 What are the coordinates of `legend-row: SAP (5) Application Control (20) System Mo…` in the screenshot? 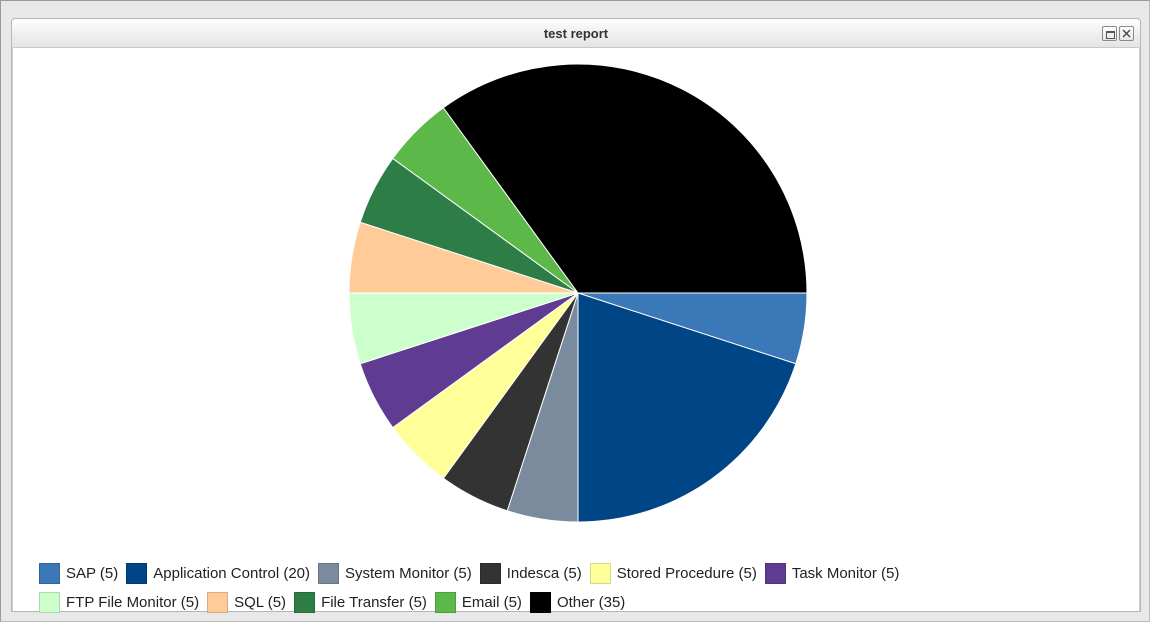 It's located at (584, 573).